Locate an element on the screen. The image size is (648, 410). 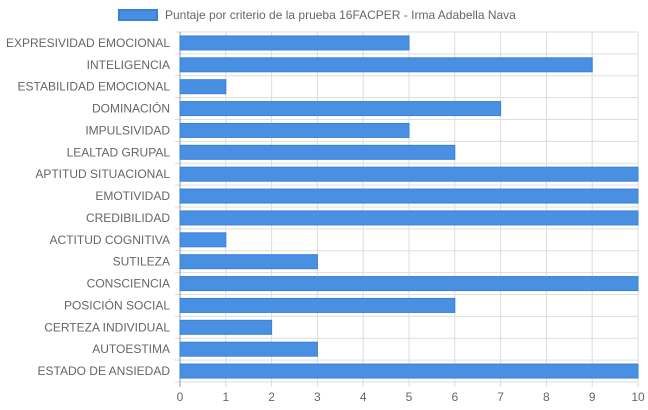
x-tick-label: 3 is located at coordinates (317, 397).